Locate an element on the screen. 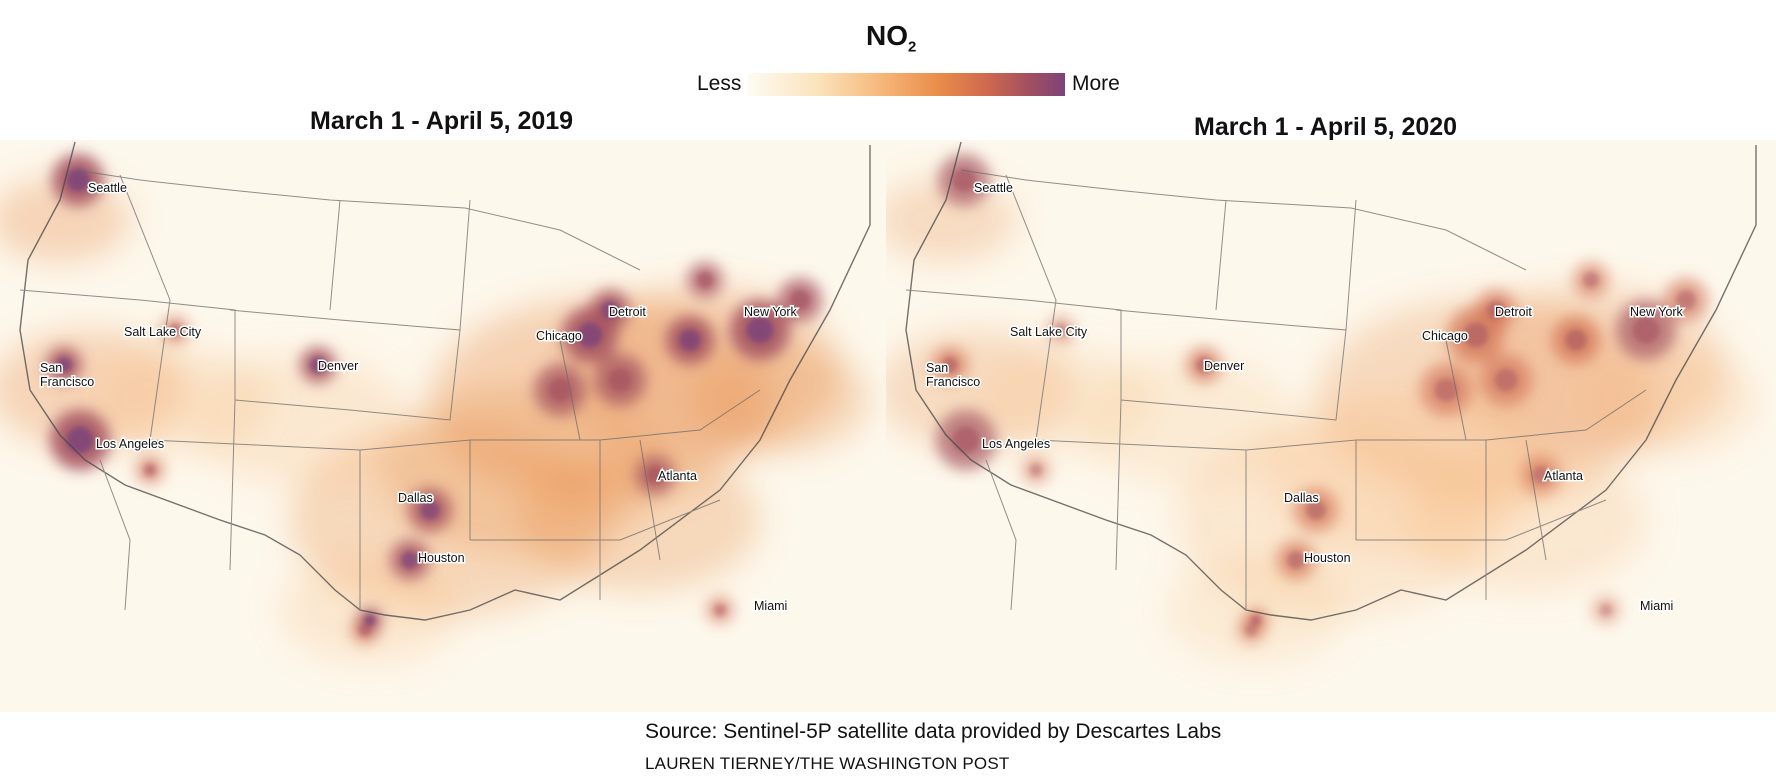 The height and width of the screenshot is (783, 1776). credit-line: LAUREN TIERNEY/THE WASHINGTON POST is located at coordinates (827, 763).